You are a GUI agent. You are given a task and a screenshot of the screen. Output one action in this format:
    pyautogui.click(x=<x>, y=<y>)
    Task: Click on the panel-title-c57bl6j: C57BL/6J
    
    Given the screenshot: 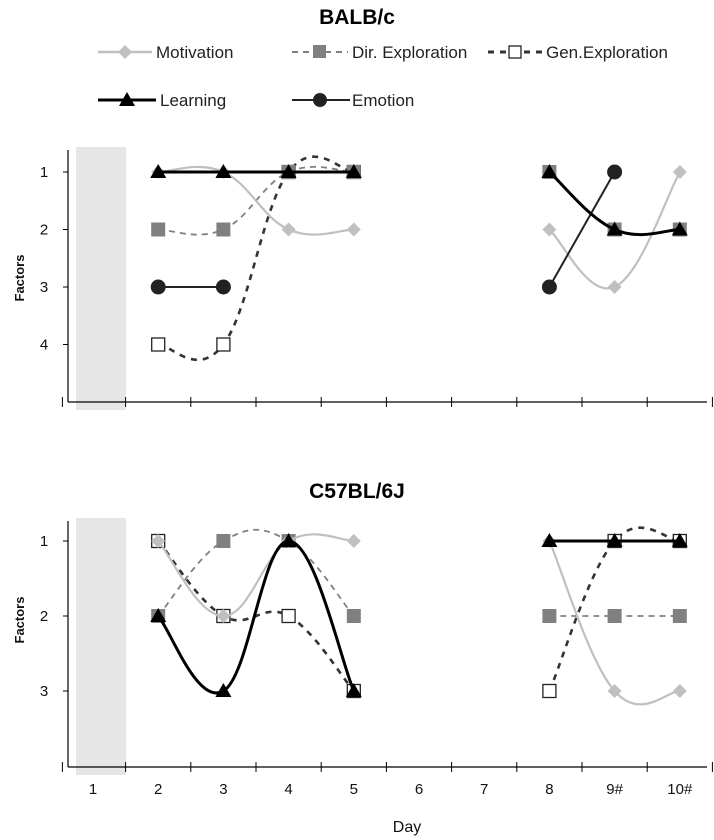 What is the action you would take?
    pyautogui.click(x=357, y=491)
    